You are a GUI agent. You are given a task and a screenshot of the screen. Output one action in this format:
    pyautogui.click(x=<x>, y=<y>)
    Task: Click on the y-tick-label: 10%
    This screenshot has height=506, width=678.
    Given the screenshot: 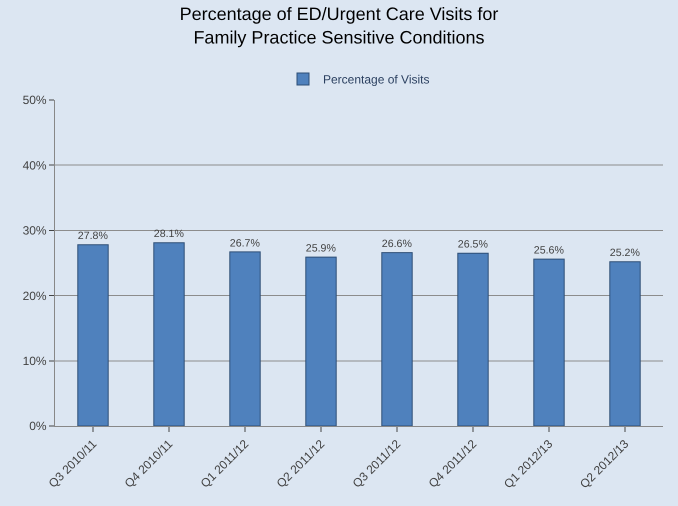 What is the action you would take?
    pyautogui.click(x=34, y=361)
    